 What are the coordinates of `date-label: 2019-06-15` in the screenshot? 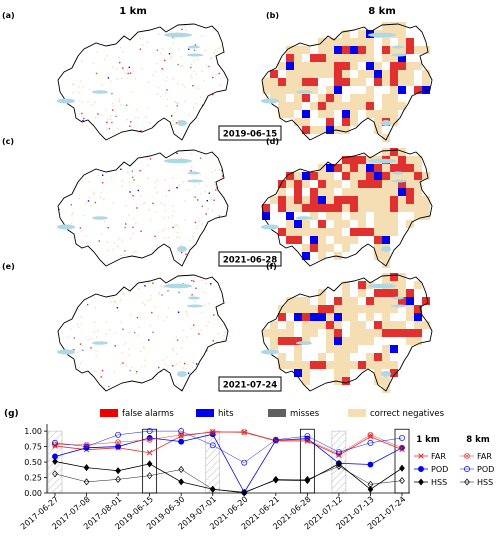 It's located at (250, 135).